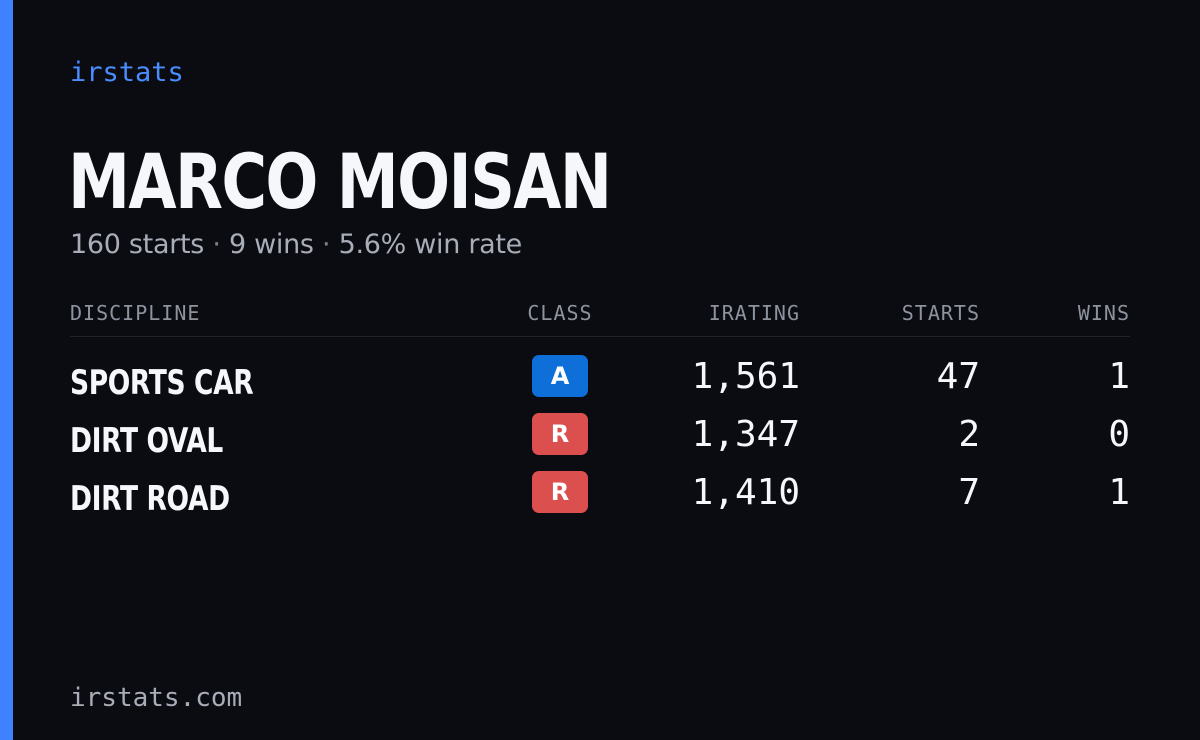  I want to click on brand-logo-text: irstats, so click(127, 72).